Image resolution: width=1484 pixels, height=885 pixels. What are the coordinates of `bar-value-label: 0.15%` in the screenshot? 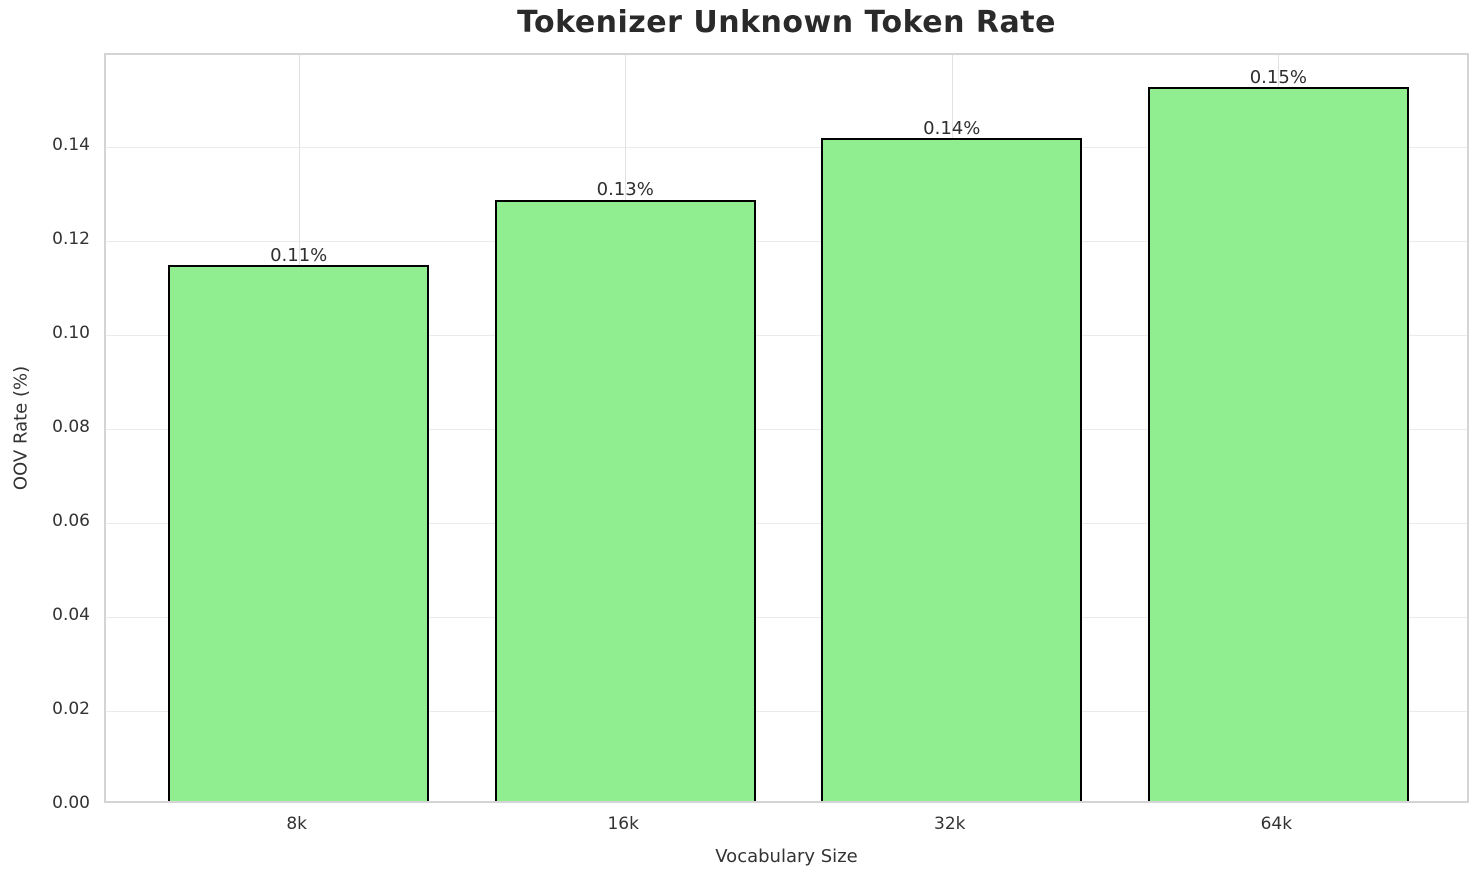 It's located at (1278, 77).